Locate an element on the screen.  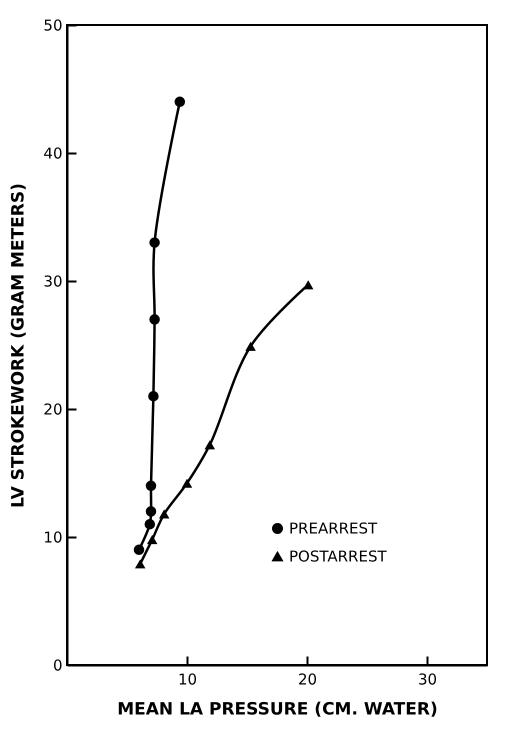
legend-label: POSTARREST is located at coordinates (338, 557).